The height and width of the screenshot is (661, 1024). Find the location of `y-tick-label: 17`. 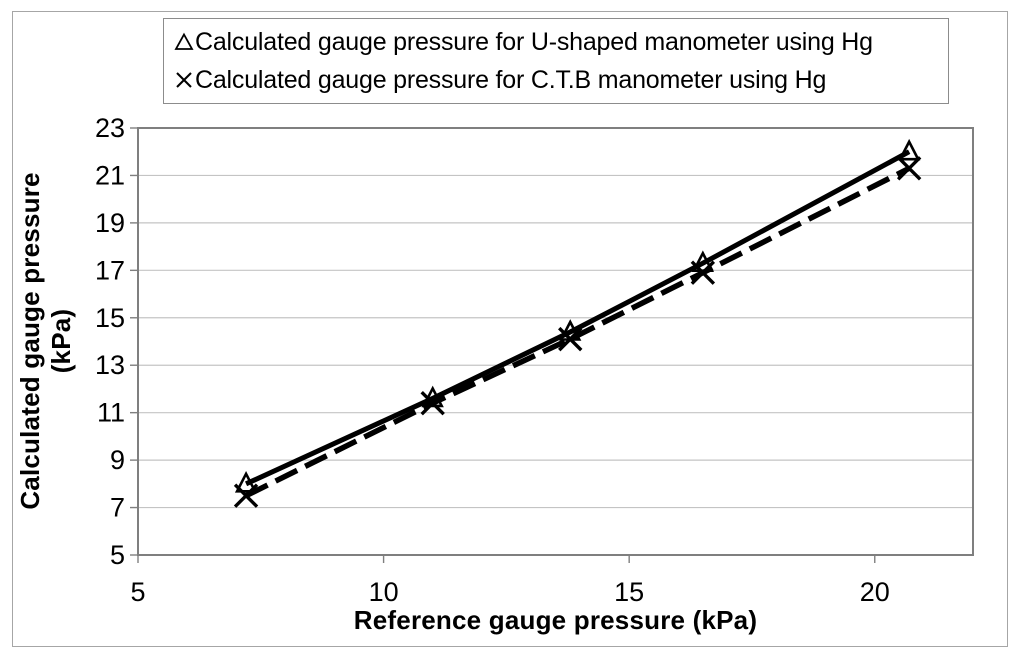

y-tick-label: 17 is located at coordinates (110, 270).